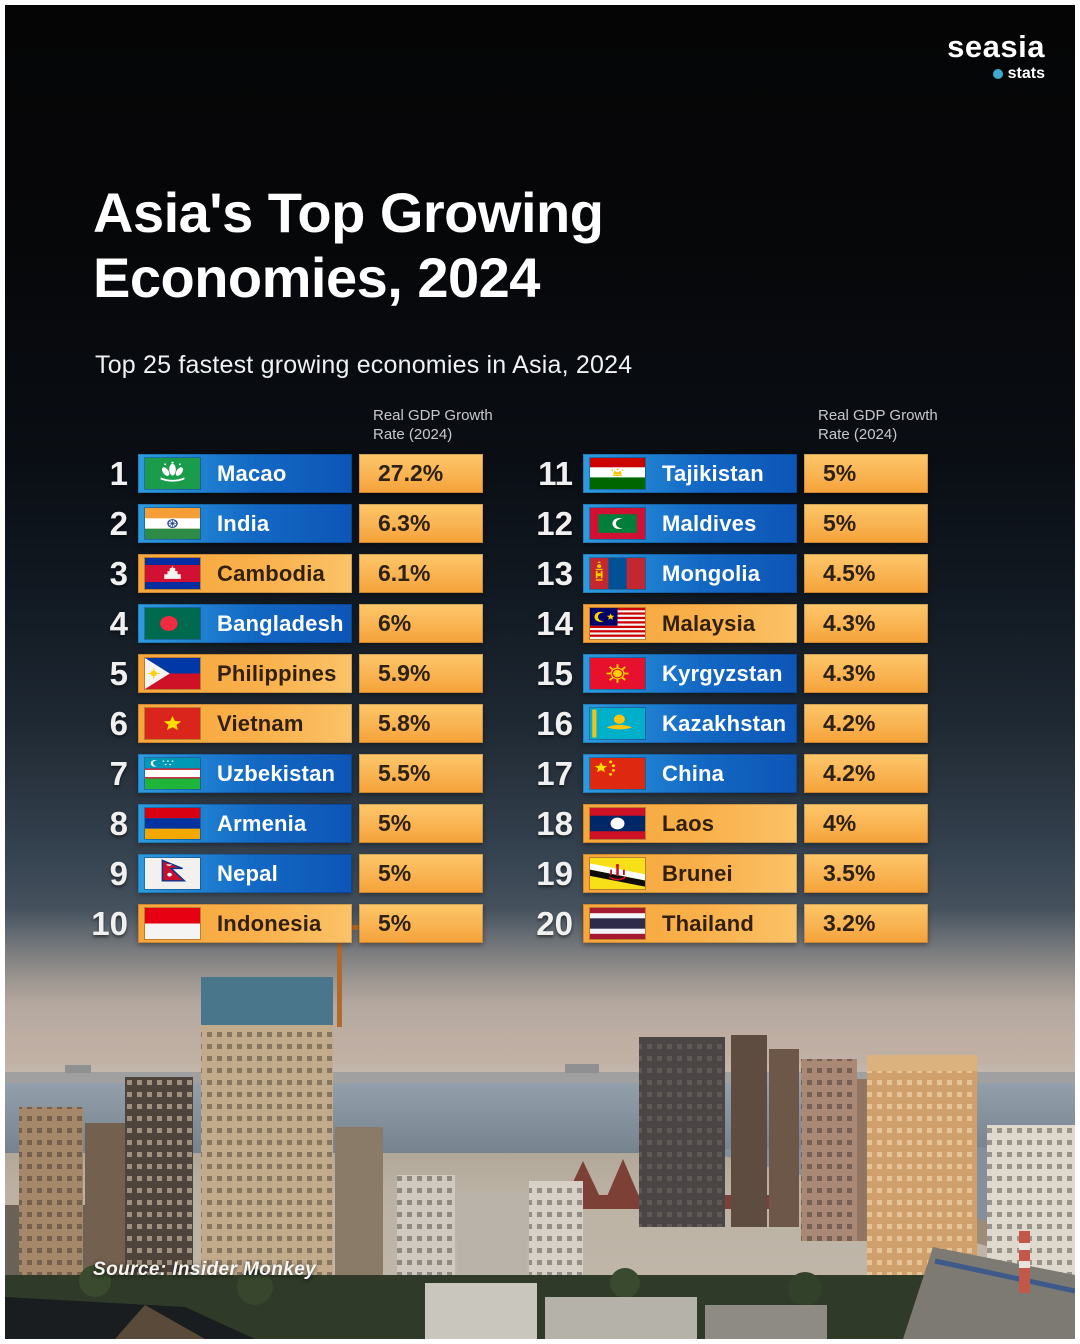  Describe the element at coordinates (118, 523) in the screenshot. I see `rank-label: 2` at that location.